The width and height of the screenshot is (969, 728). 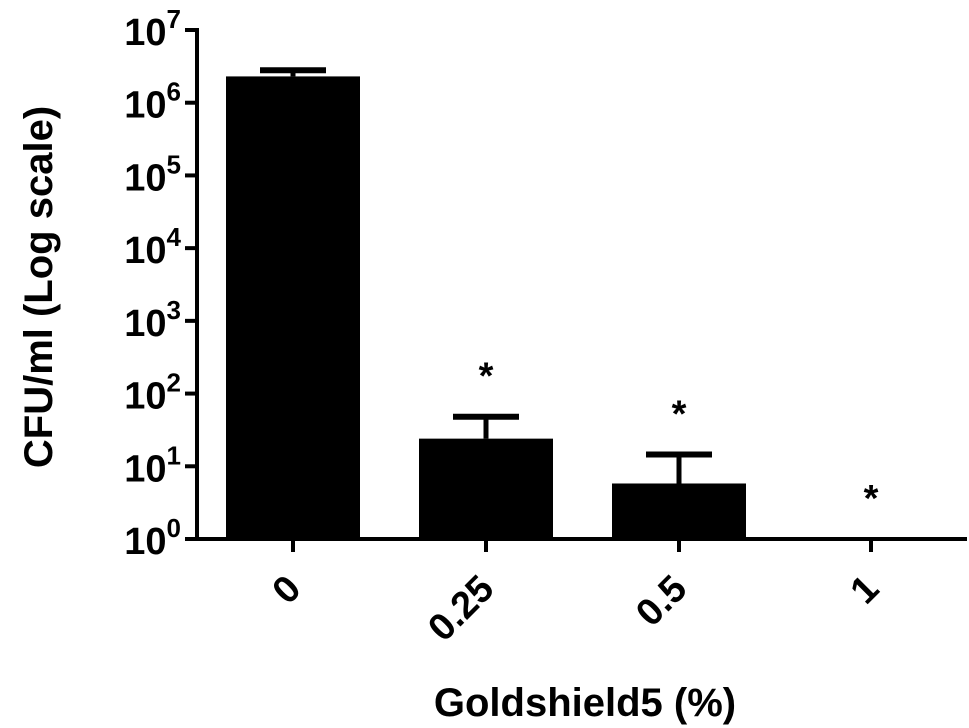 I want to click on y-tick-label: 10³, so click(x=152, y=320).